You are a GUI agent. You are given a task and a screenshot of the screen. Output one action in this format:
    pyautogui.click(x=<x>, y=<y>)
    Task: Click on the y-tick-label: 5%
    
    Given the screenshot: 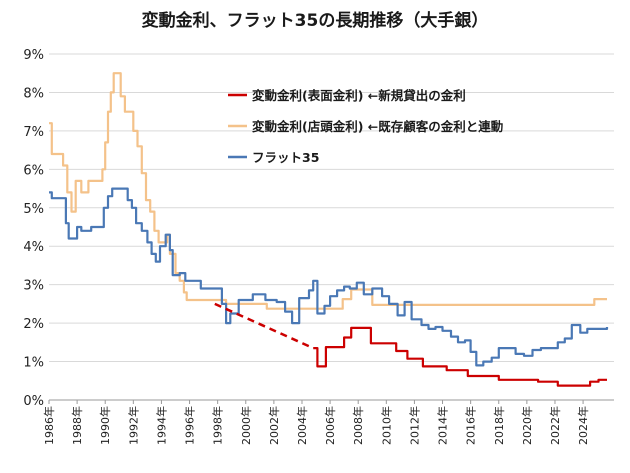 What is the action you would take?
    pyautogui.click(x=33, y=209)
    